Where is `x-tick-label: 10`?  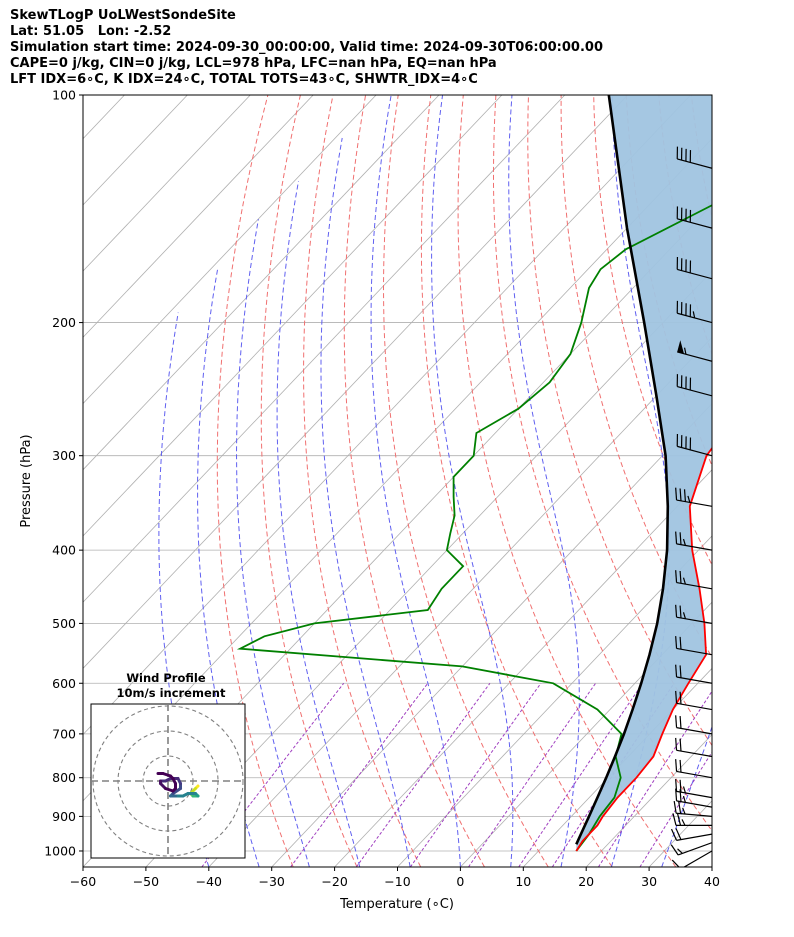 x-tick-label: 10 is located at coordinates (523, 881).